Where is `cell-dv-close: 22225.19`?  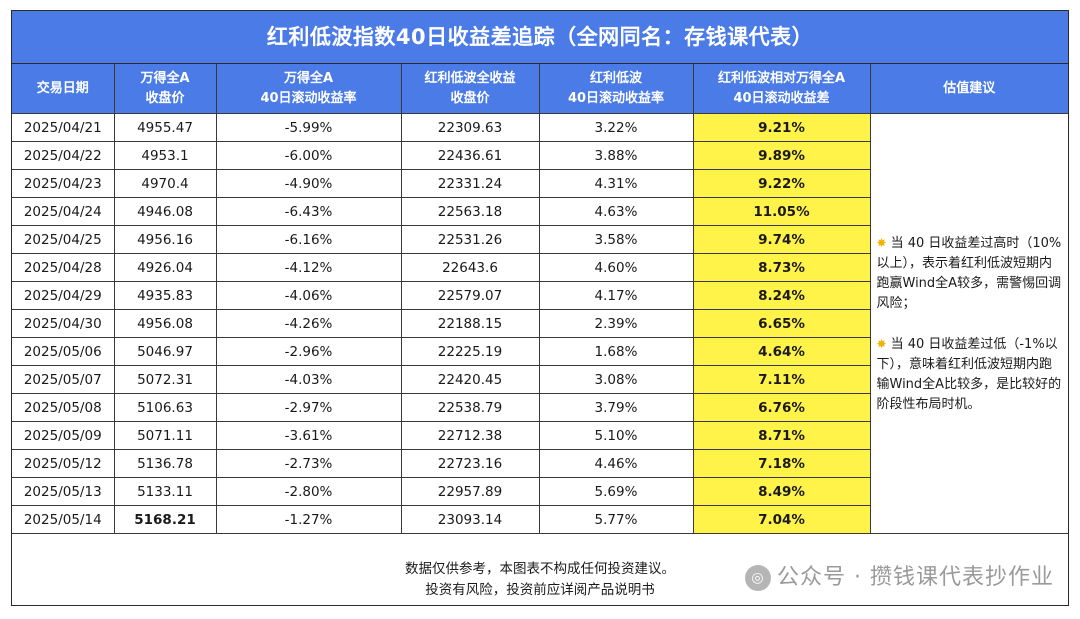 cell-dv-close: 22225.19 is located at coordinates (470, 351).